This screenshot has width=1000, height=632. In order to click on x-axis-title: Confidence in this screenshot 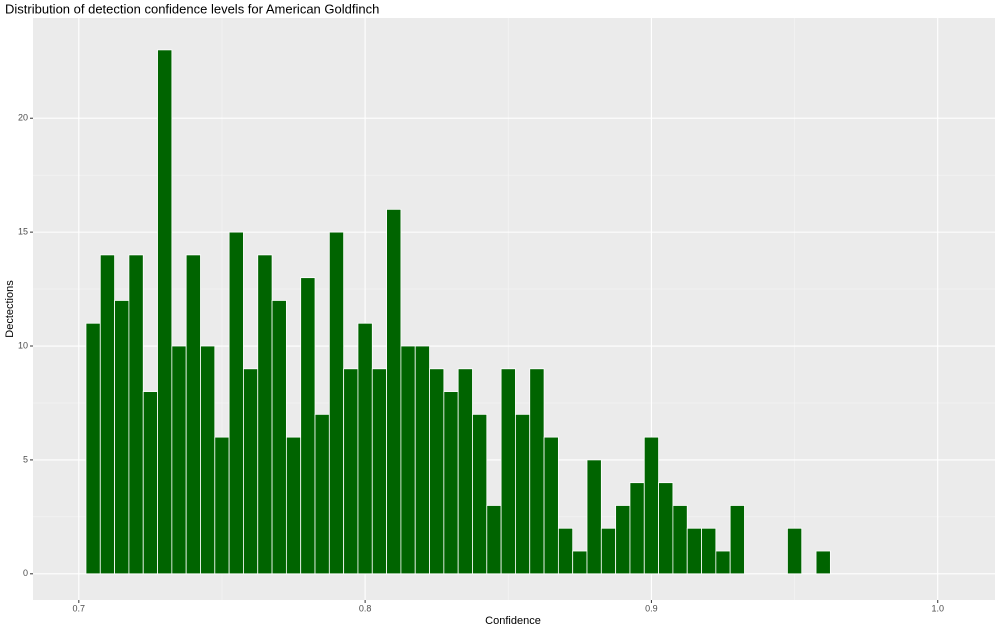, I will do `click(513, 621)`.